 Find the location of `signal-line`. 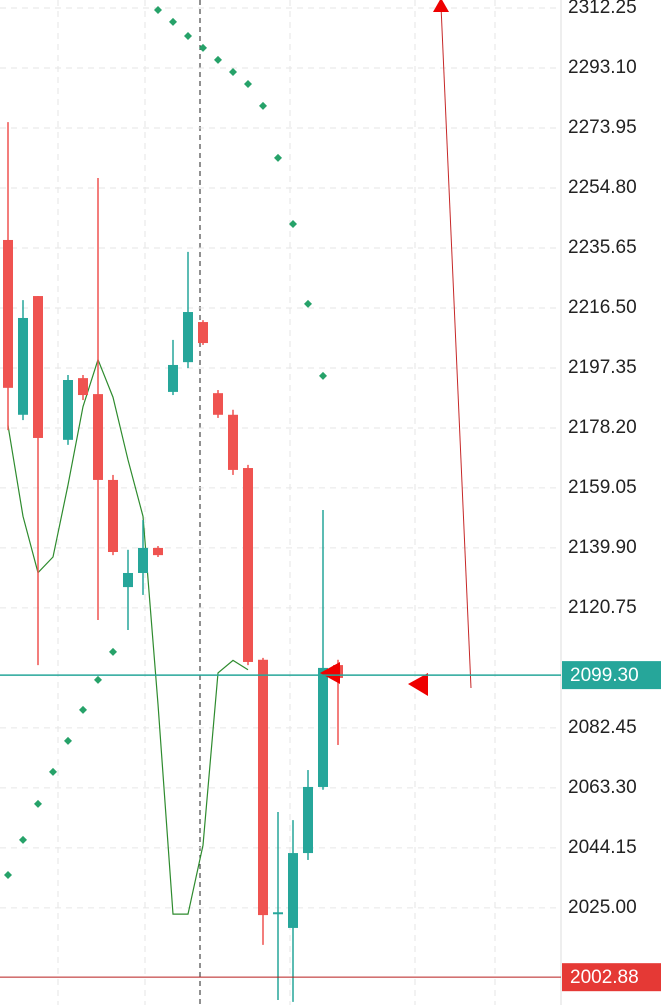

signal-line is located at coordinates (456, 347).